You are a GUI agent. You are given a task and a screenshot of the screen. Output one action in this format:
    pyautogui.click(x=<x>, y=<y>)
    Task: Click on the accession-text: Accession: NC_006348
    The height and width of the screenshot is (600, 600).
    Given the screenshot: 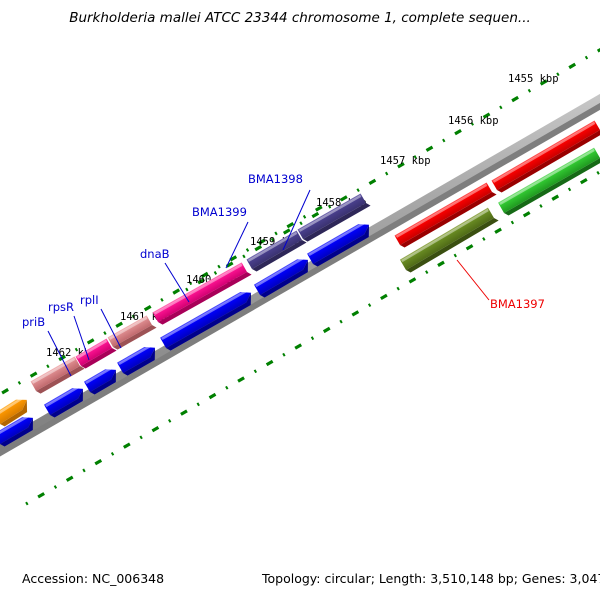 What is the action you would take?
    pyautogui.click(x=93, y=578)
    